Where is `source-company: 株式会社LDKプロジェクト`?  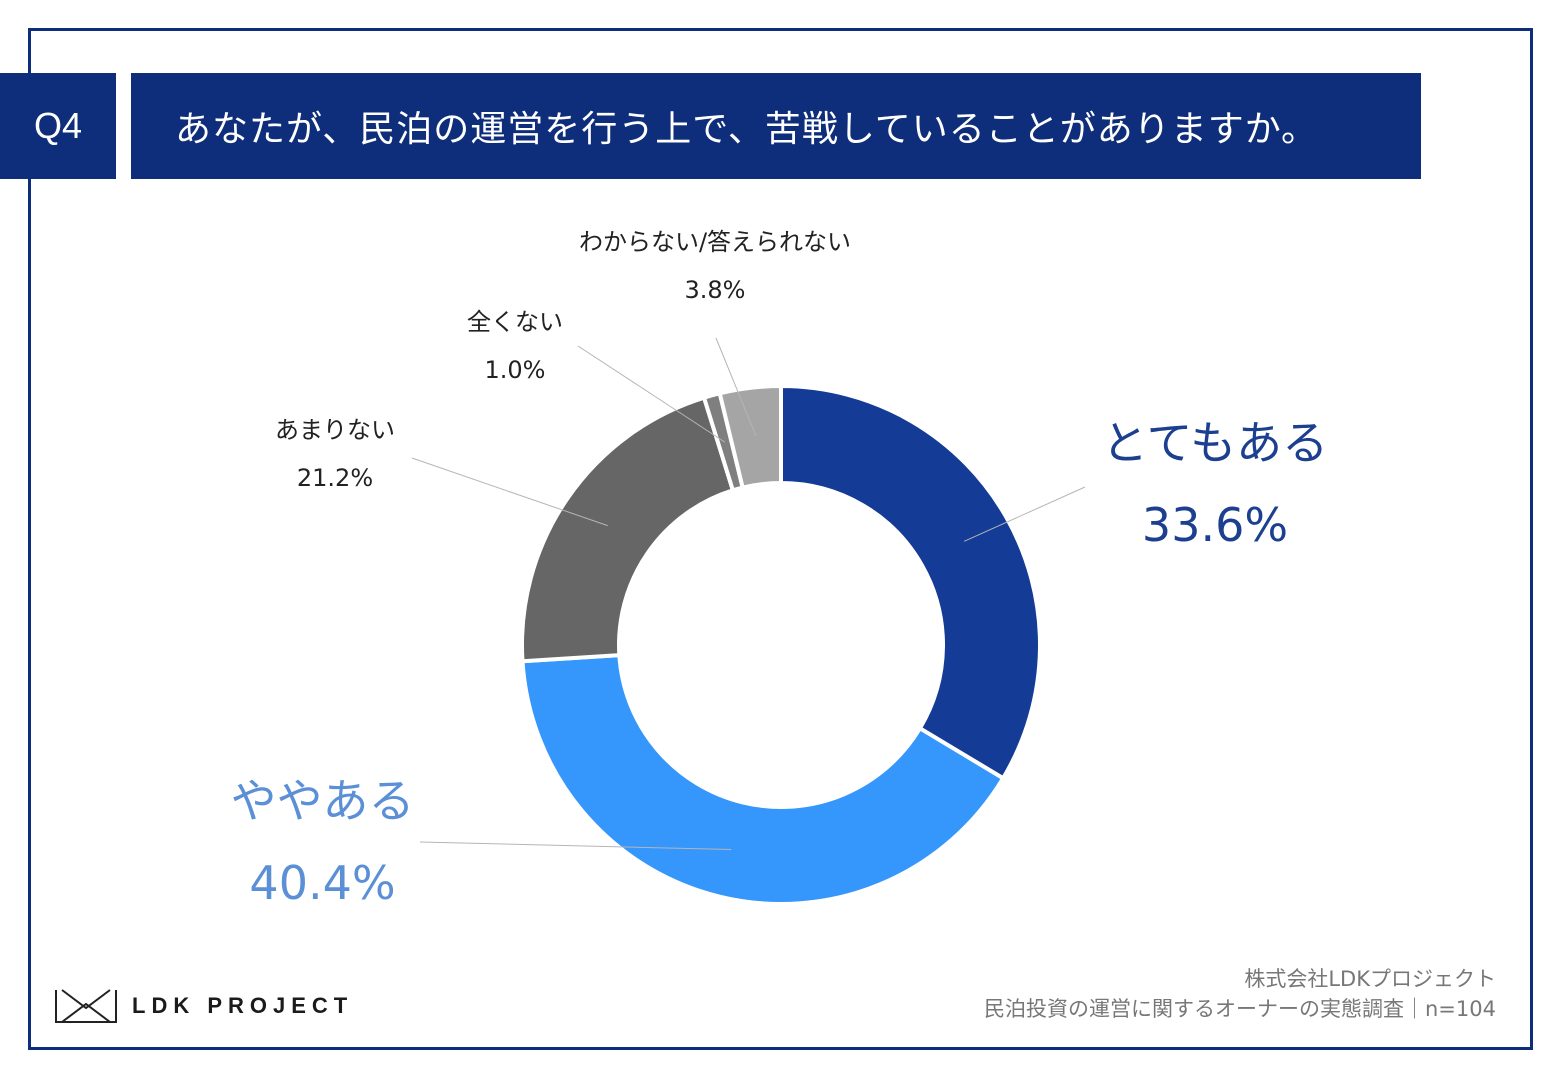 source-company: 株式会社LDKプロジェクト is located at coordinates (1370, 979).